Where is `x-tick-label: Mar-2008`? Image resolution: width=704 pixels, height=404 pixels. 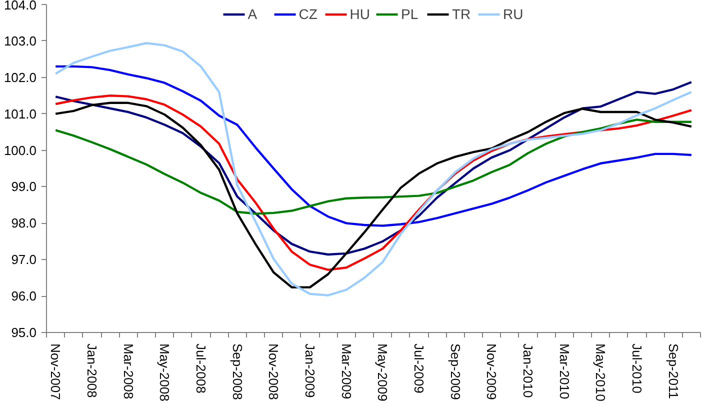 x-tick-label: Mar-2008 is located at coordinates (128, 372).